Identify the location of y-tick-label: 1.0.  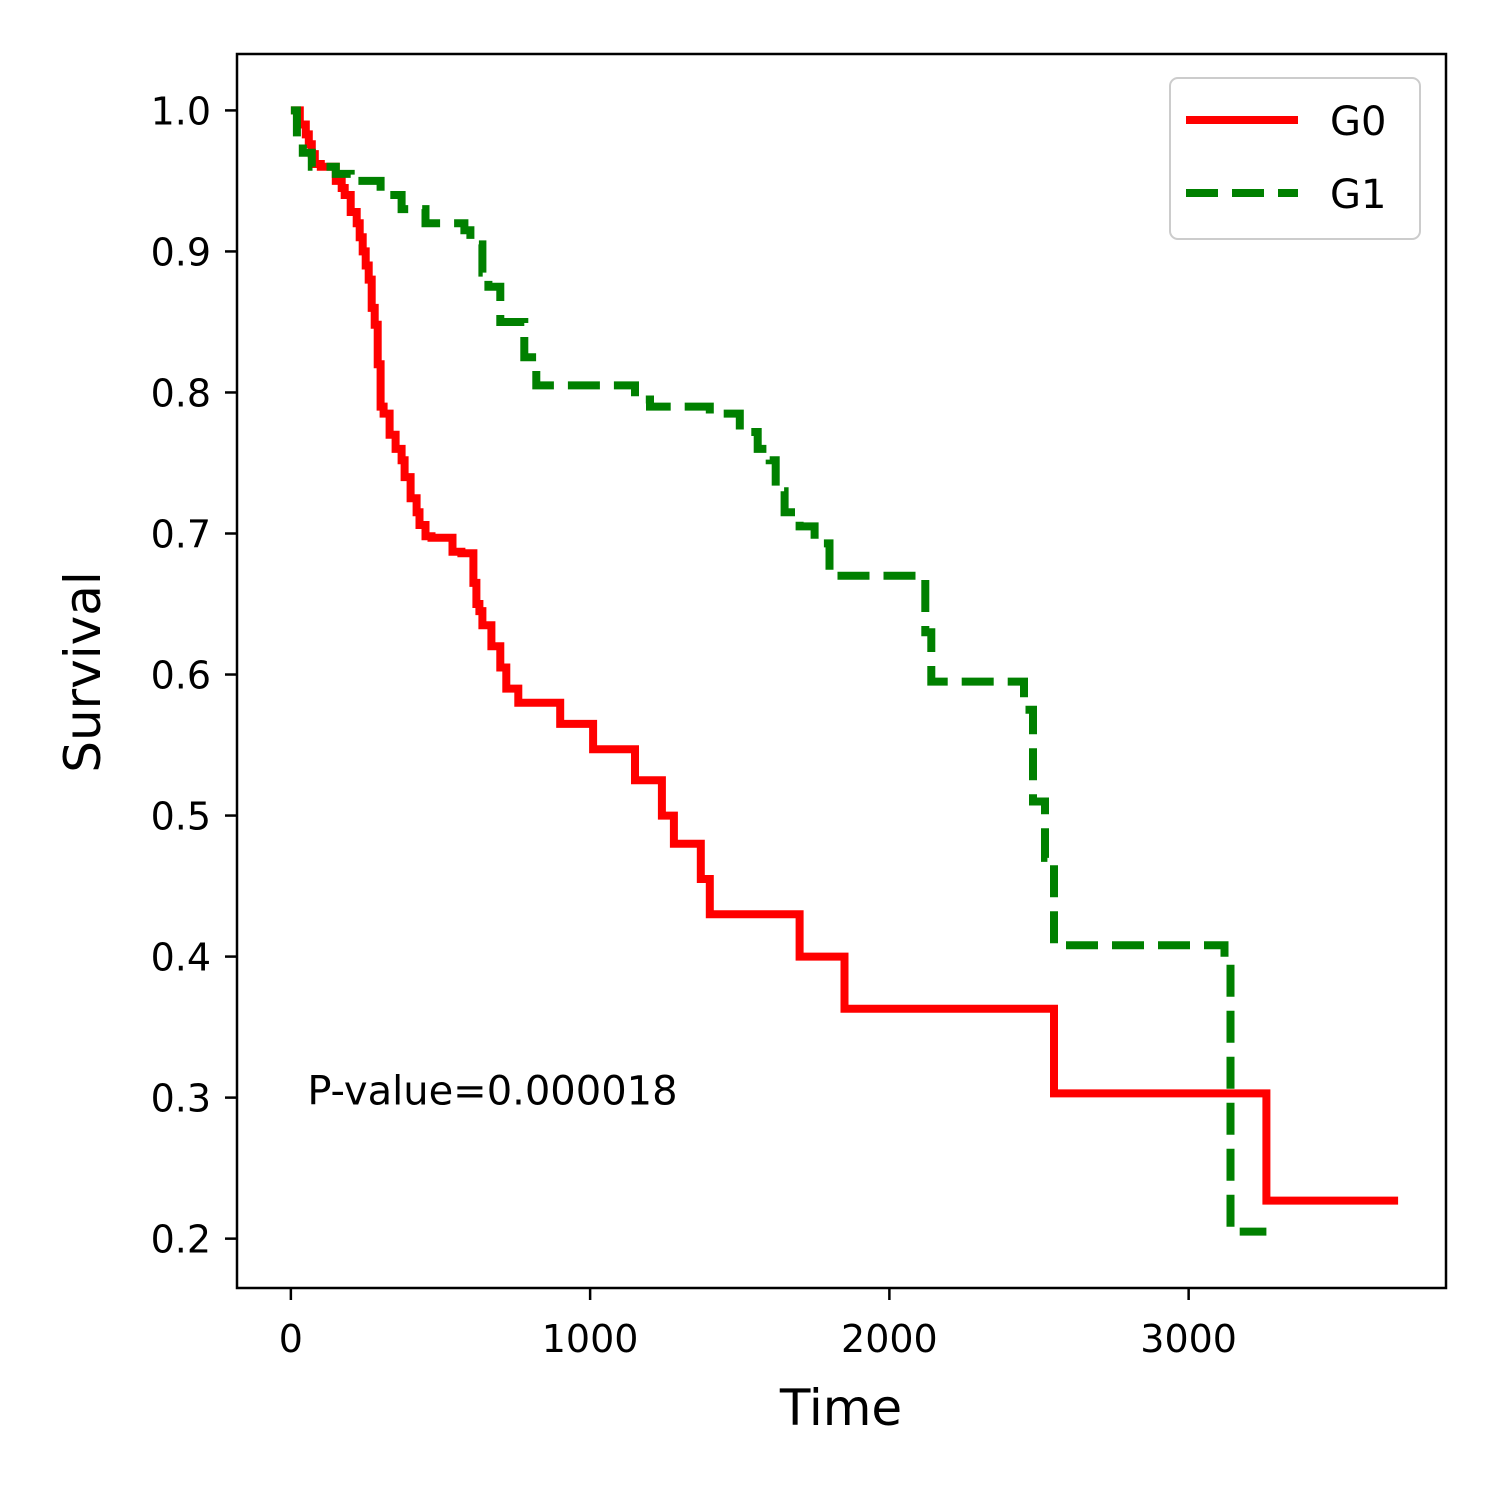
(181, 111).